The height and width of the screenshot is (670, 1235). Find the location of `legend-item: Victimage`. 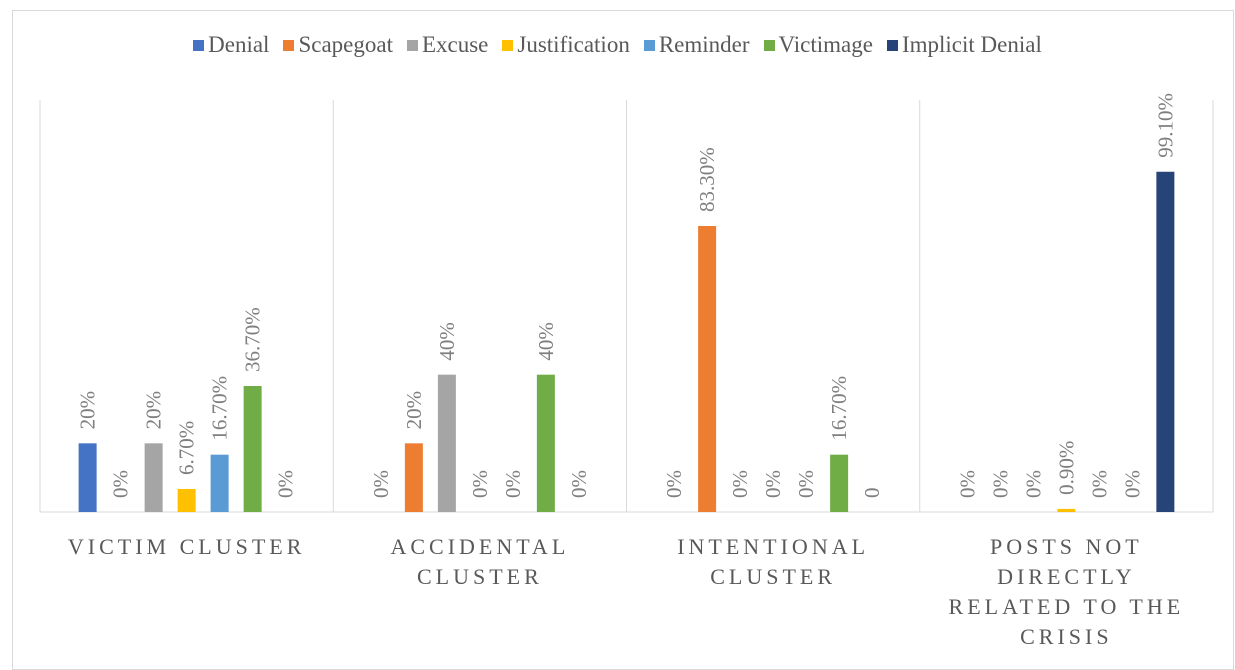

legend-item: Victimage is located at coordinates (818, 45).